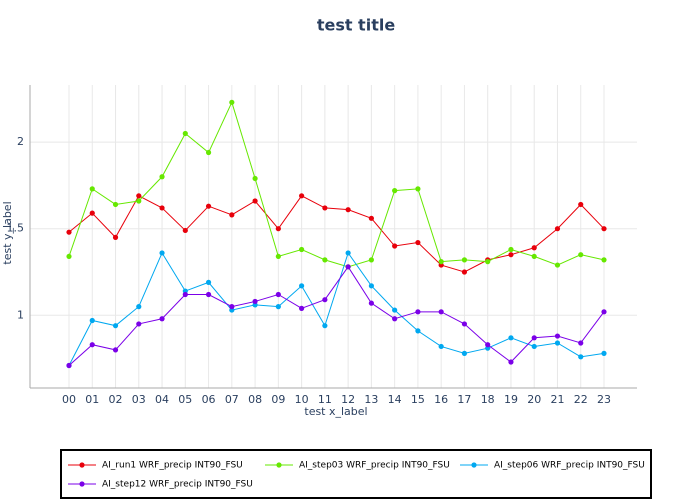  I want to click on x-tick-label: 02, so click(116, 399).